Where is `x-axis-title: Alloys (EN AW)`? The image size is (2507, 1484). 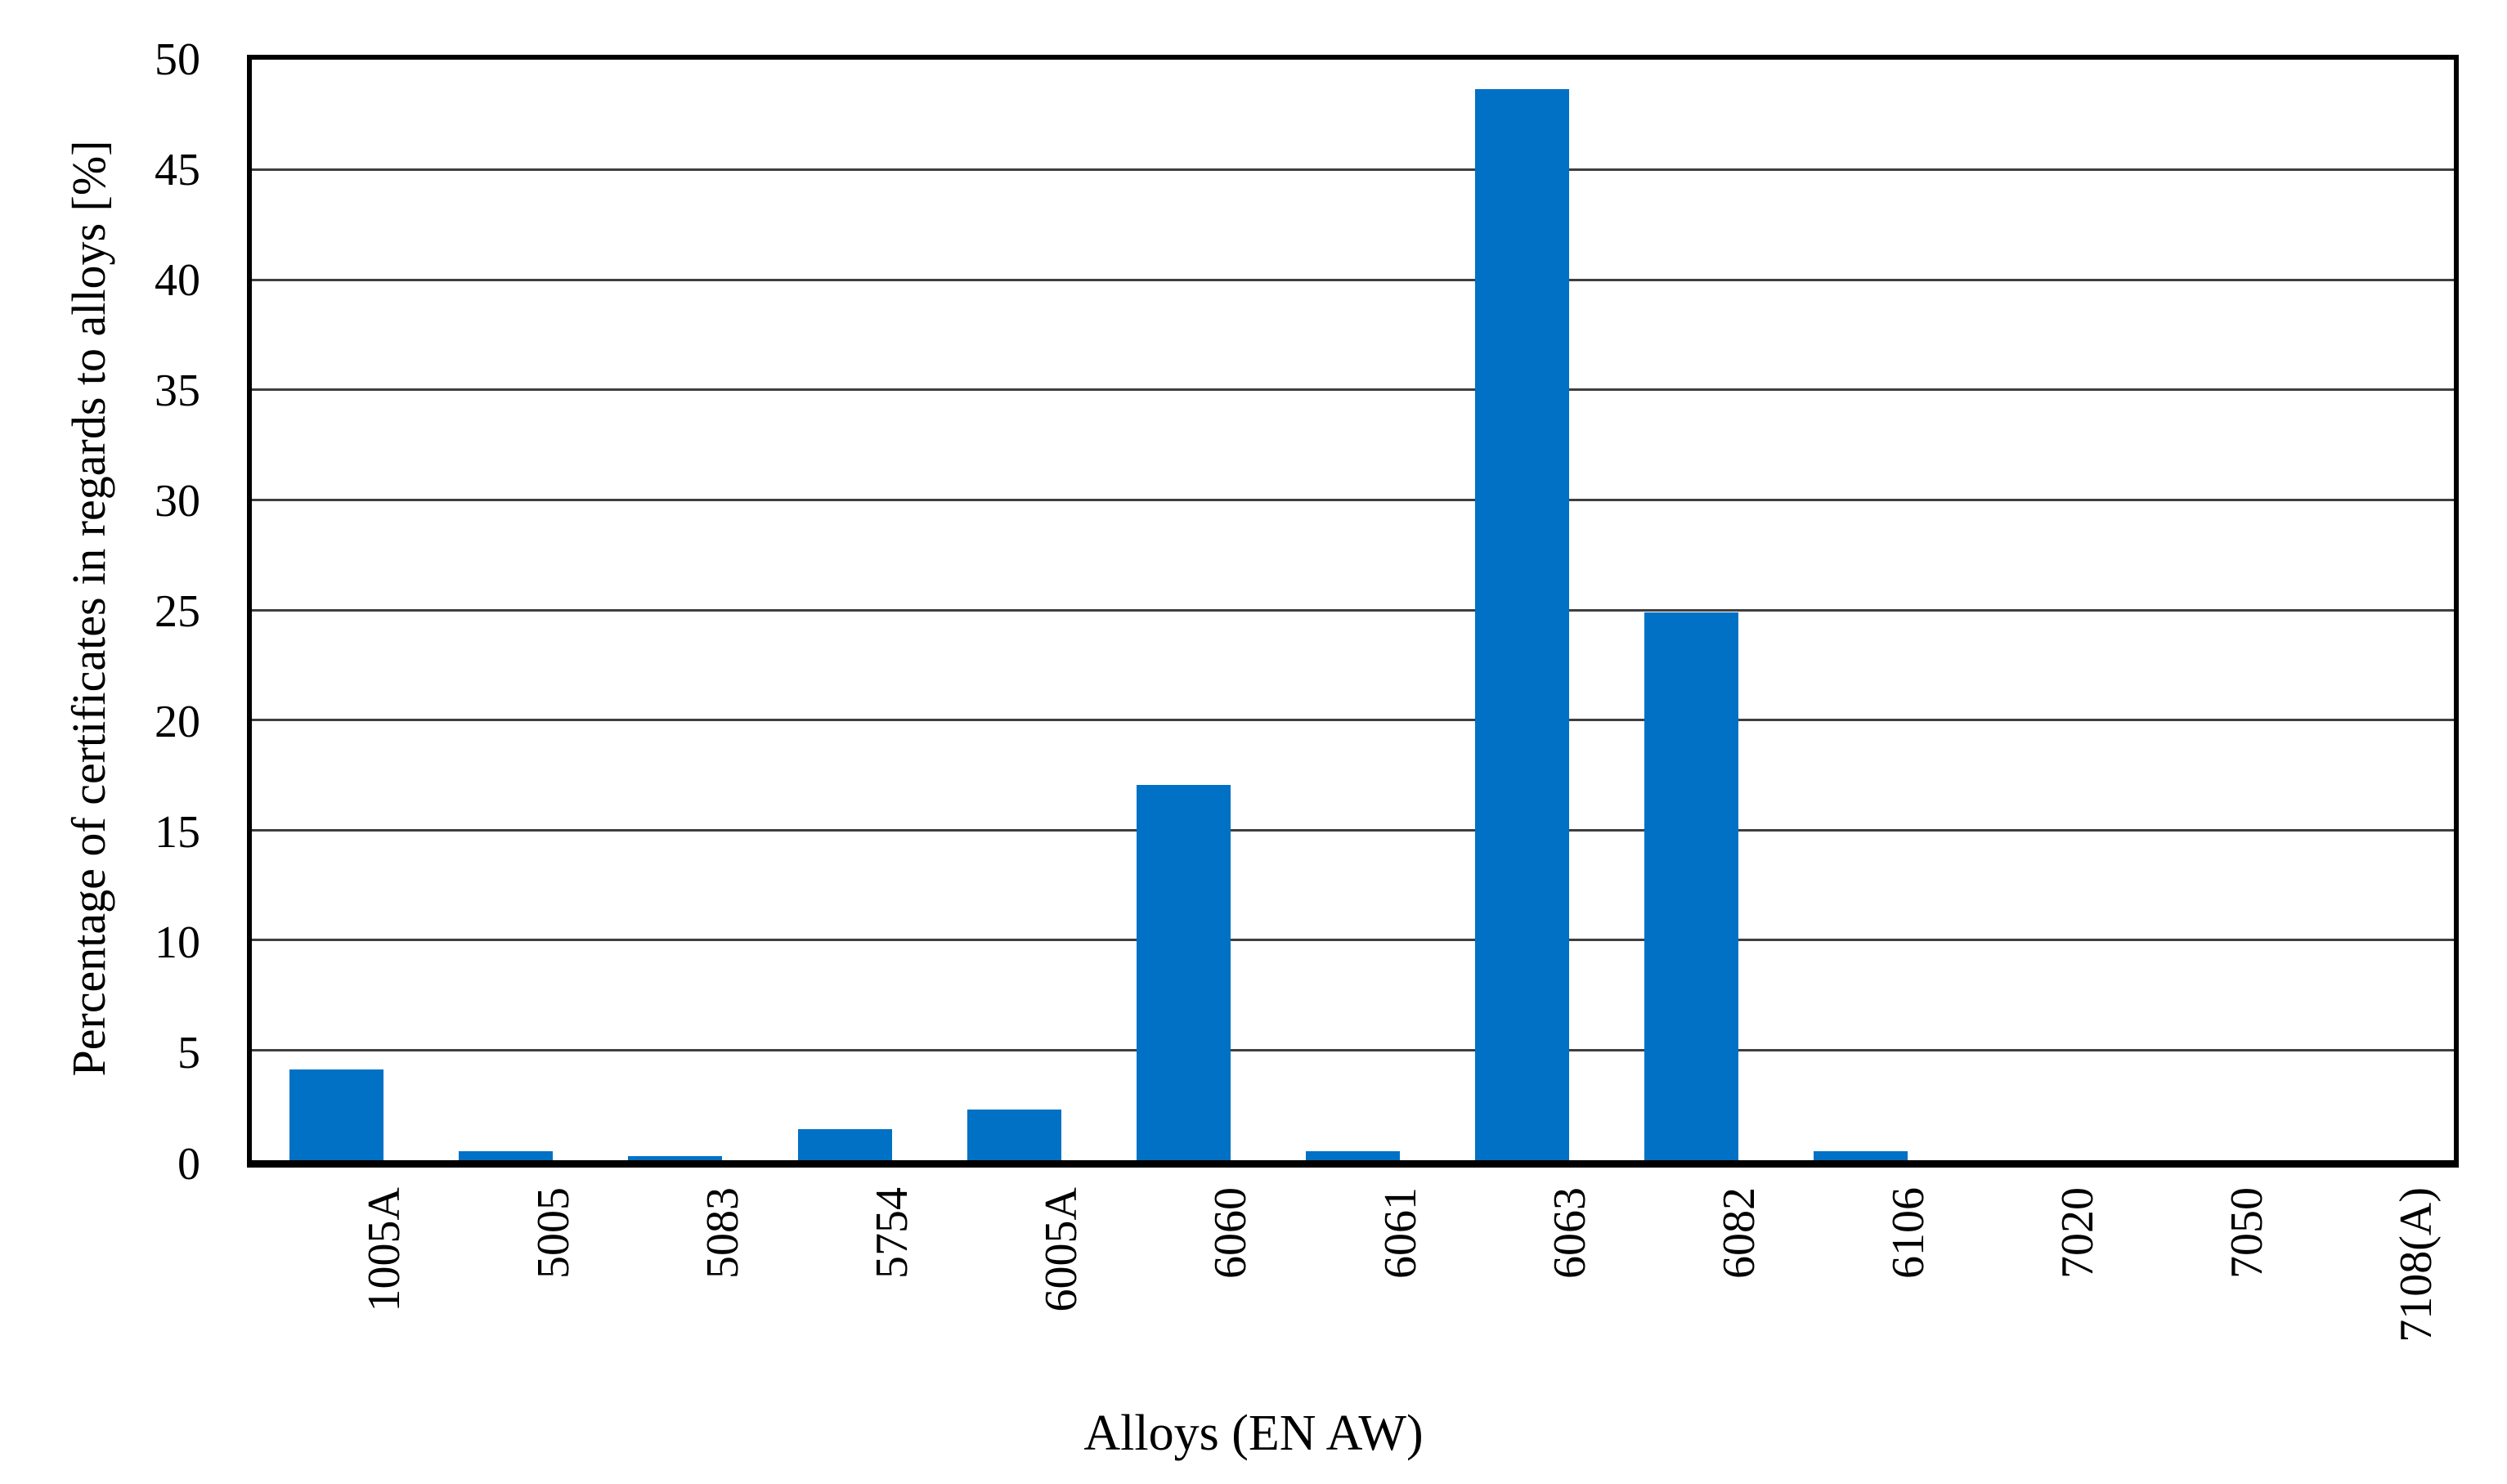
x-axis-title: Alloys (EN AW) is located at coordinates (1253, 1433).